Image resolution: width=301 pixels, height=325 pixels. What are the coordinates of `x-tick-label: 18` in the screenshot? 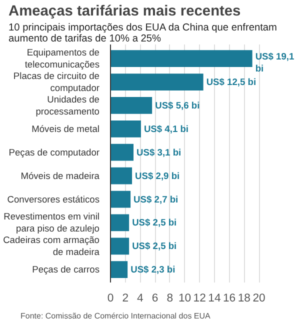 It's located at (244, 298).